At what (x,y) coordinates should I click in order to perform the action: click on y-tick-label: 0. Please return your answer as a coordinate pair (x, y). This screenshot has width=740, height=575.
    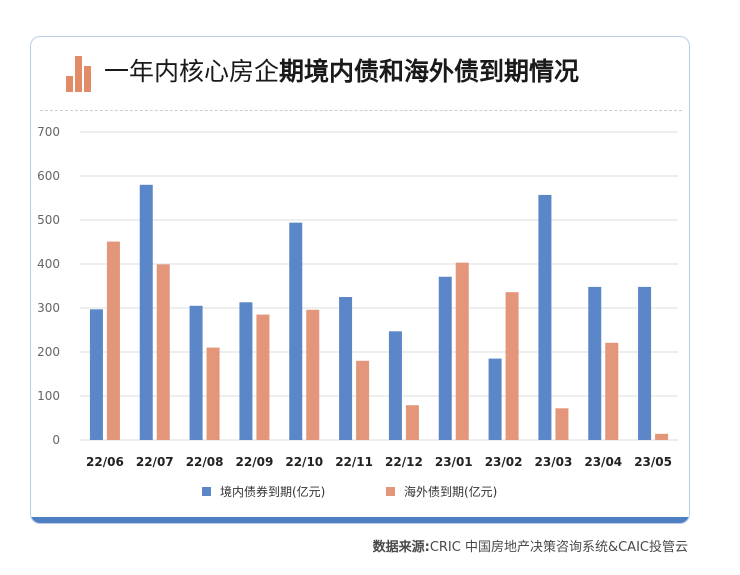
    Looking at the image, I should click on (56, 440).